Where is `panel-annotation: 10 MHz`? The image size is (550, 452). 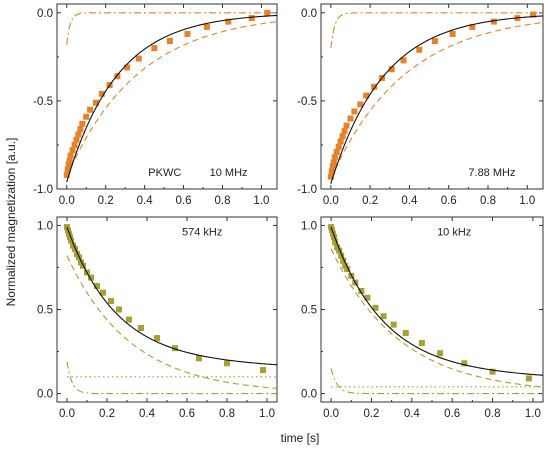
panel-annotation: 10 MHz is located at coordinates (229, 173).